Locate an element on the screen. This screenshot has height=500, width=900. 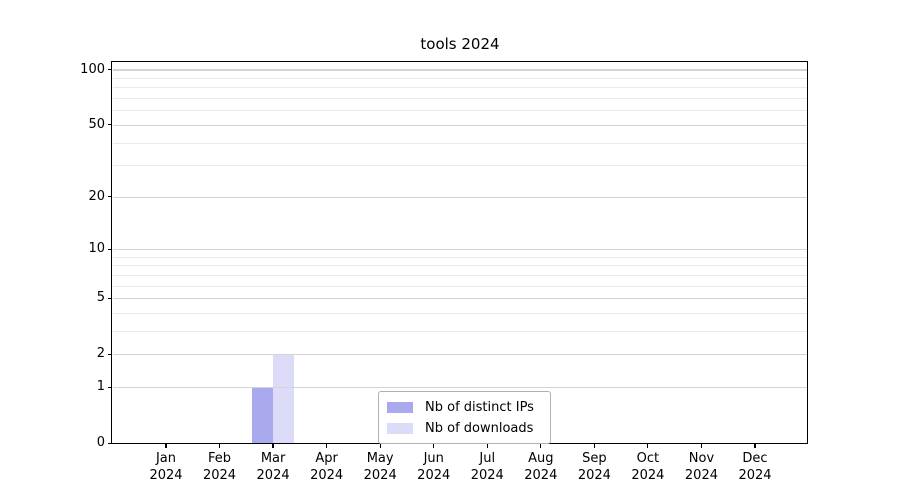
x-tick-label: Mar 2024 is located at coordinates (273, 467).